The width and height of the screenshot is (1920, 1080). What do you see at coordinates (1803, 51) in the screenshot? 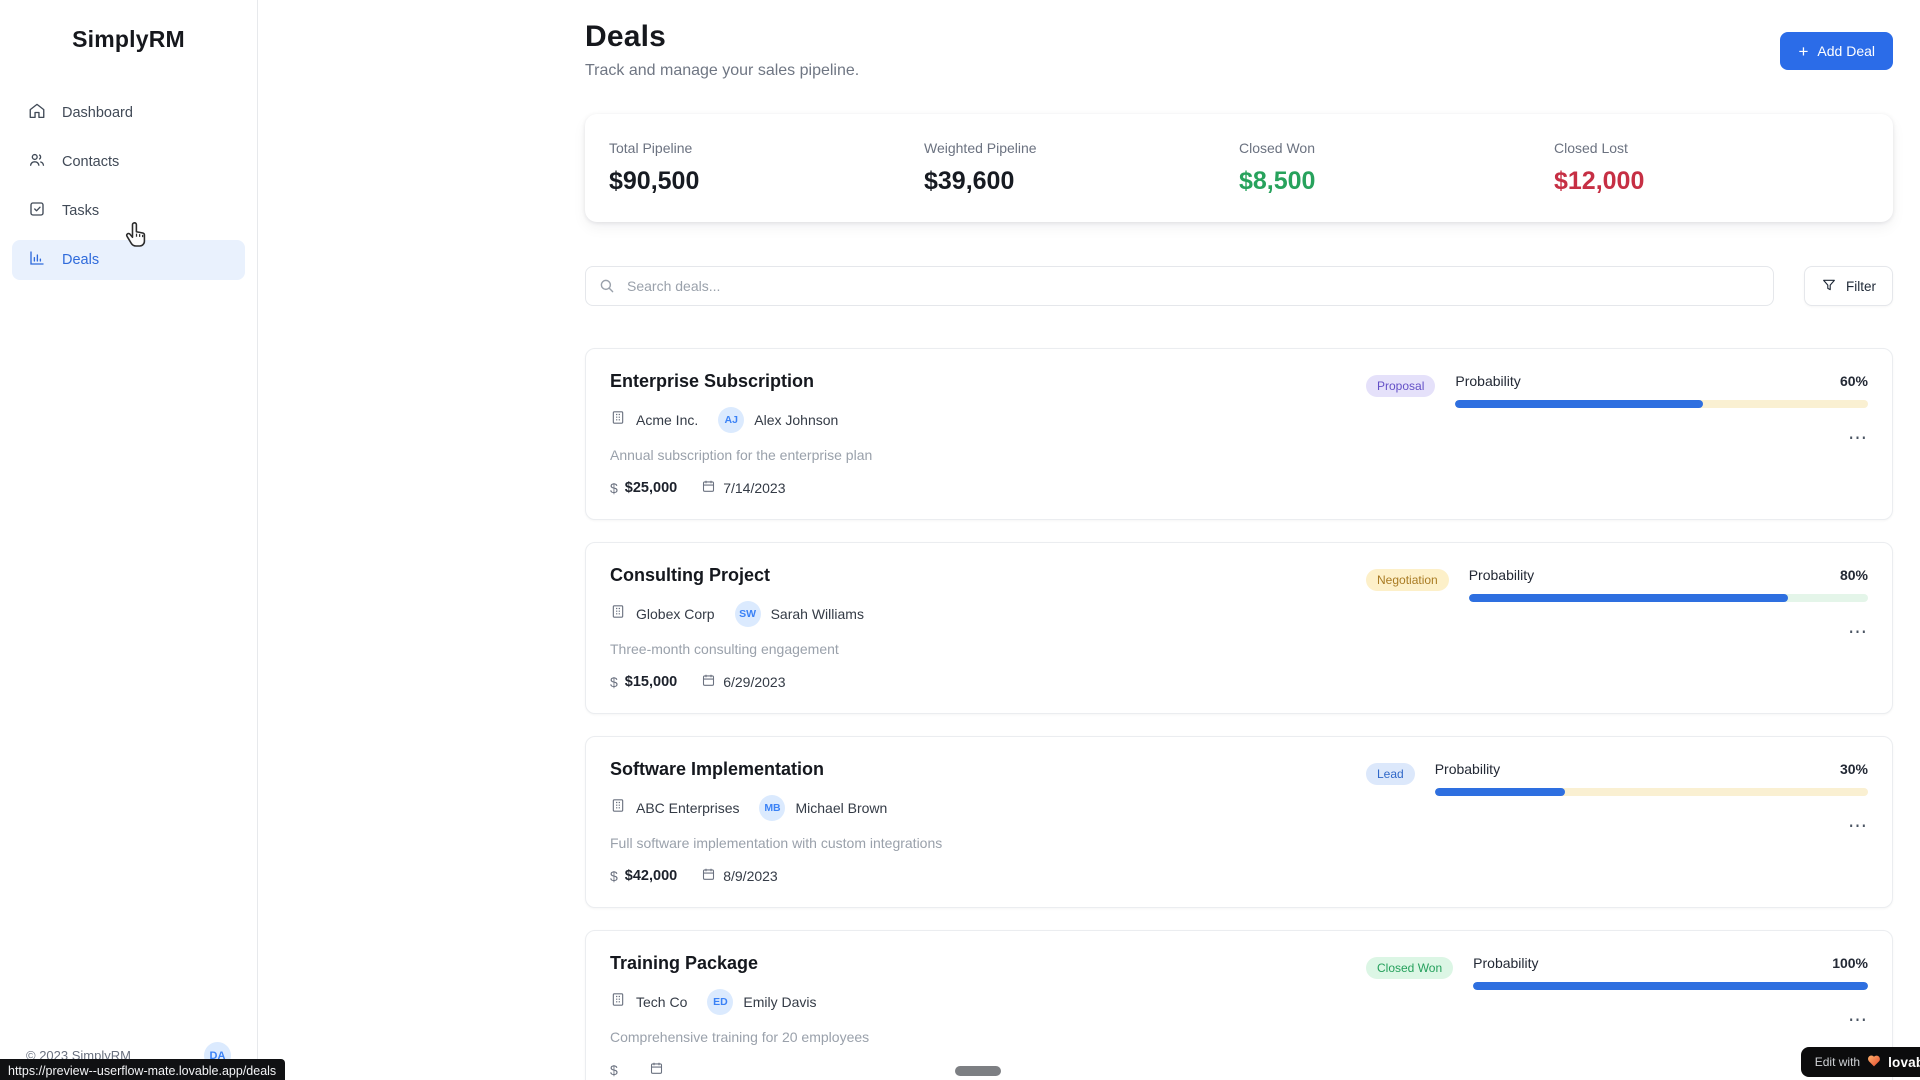
I see `plus-icon: +` at bounding box center [1803, 51].